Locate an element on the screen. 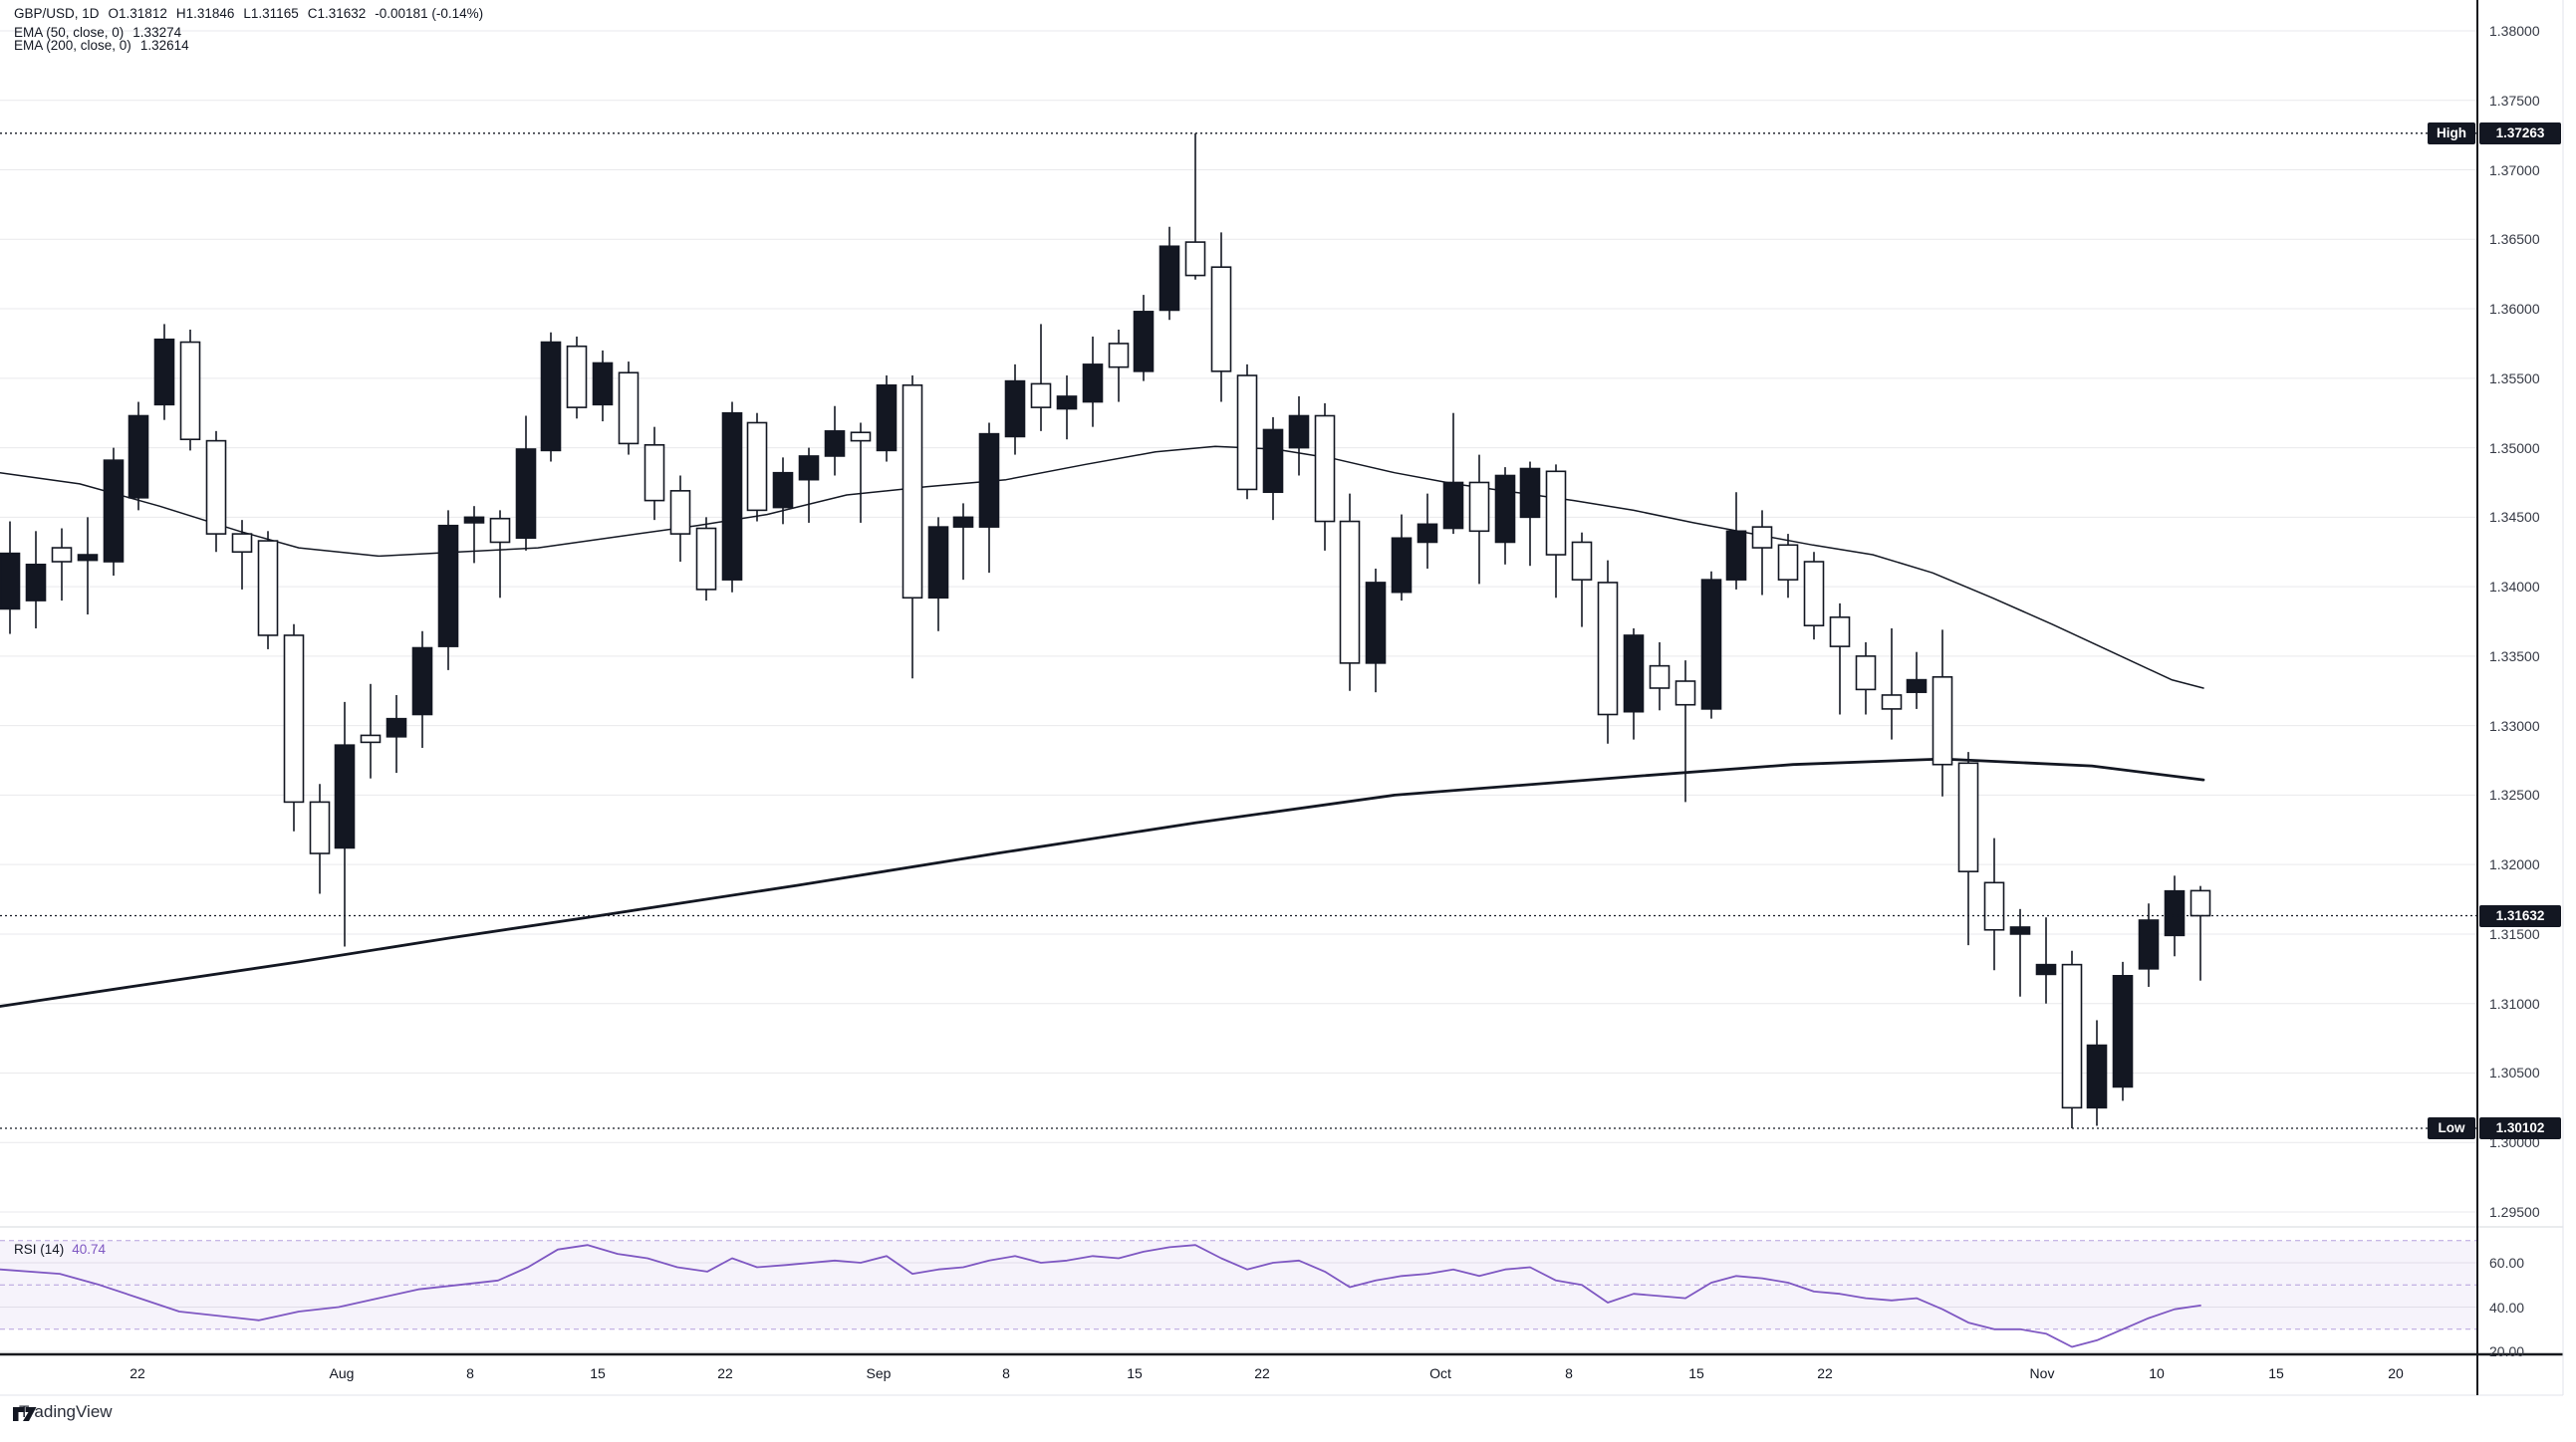  high-badge-value: 1.37263 is located at coordinates (2520, 132).